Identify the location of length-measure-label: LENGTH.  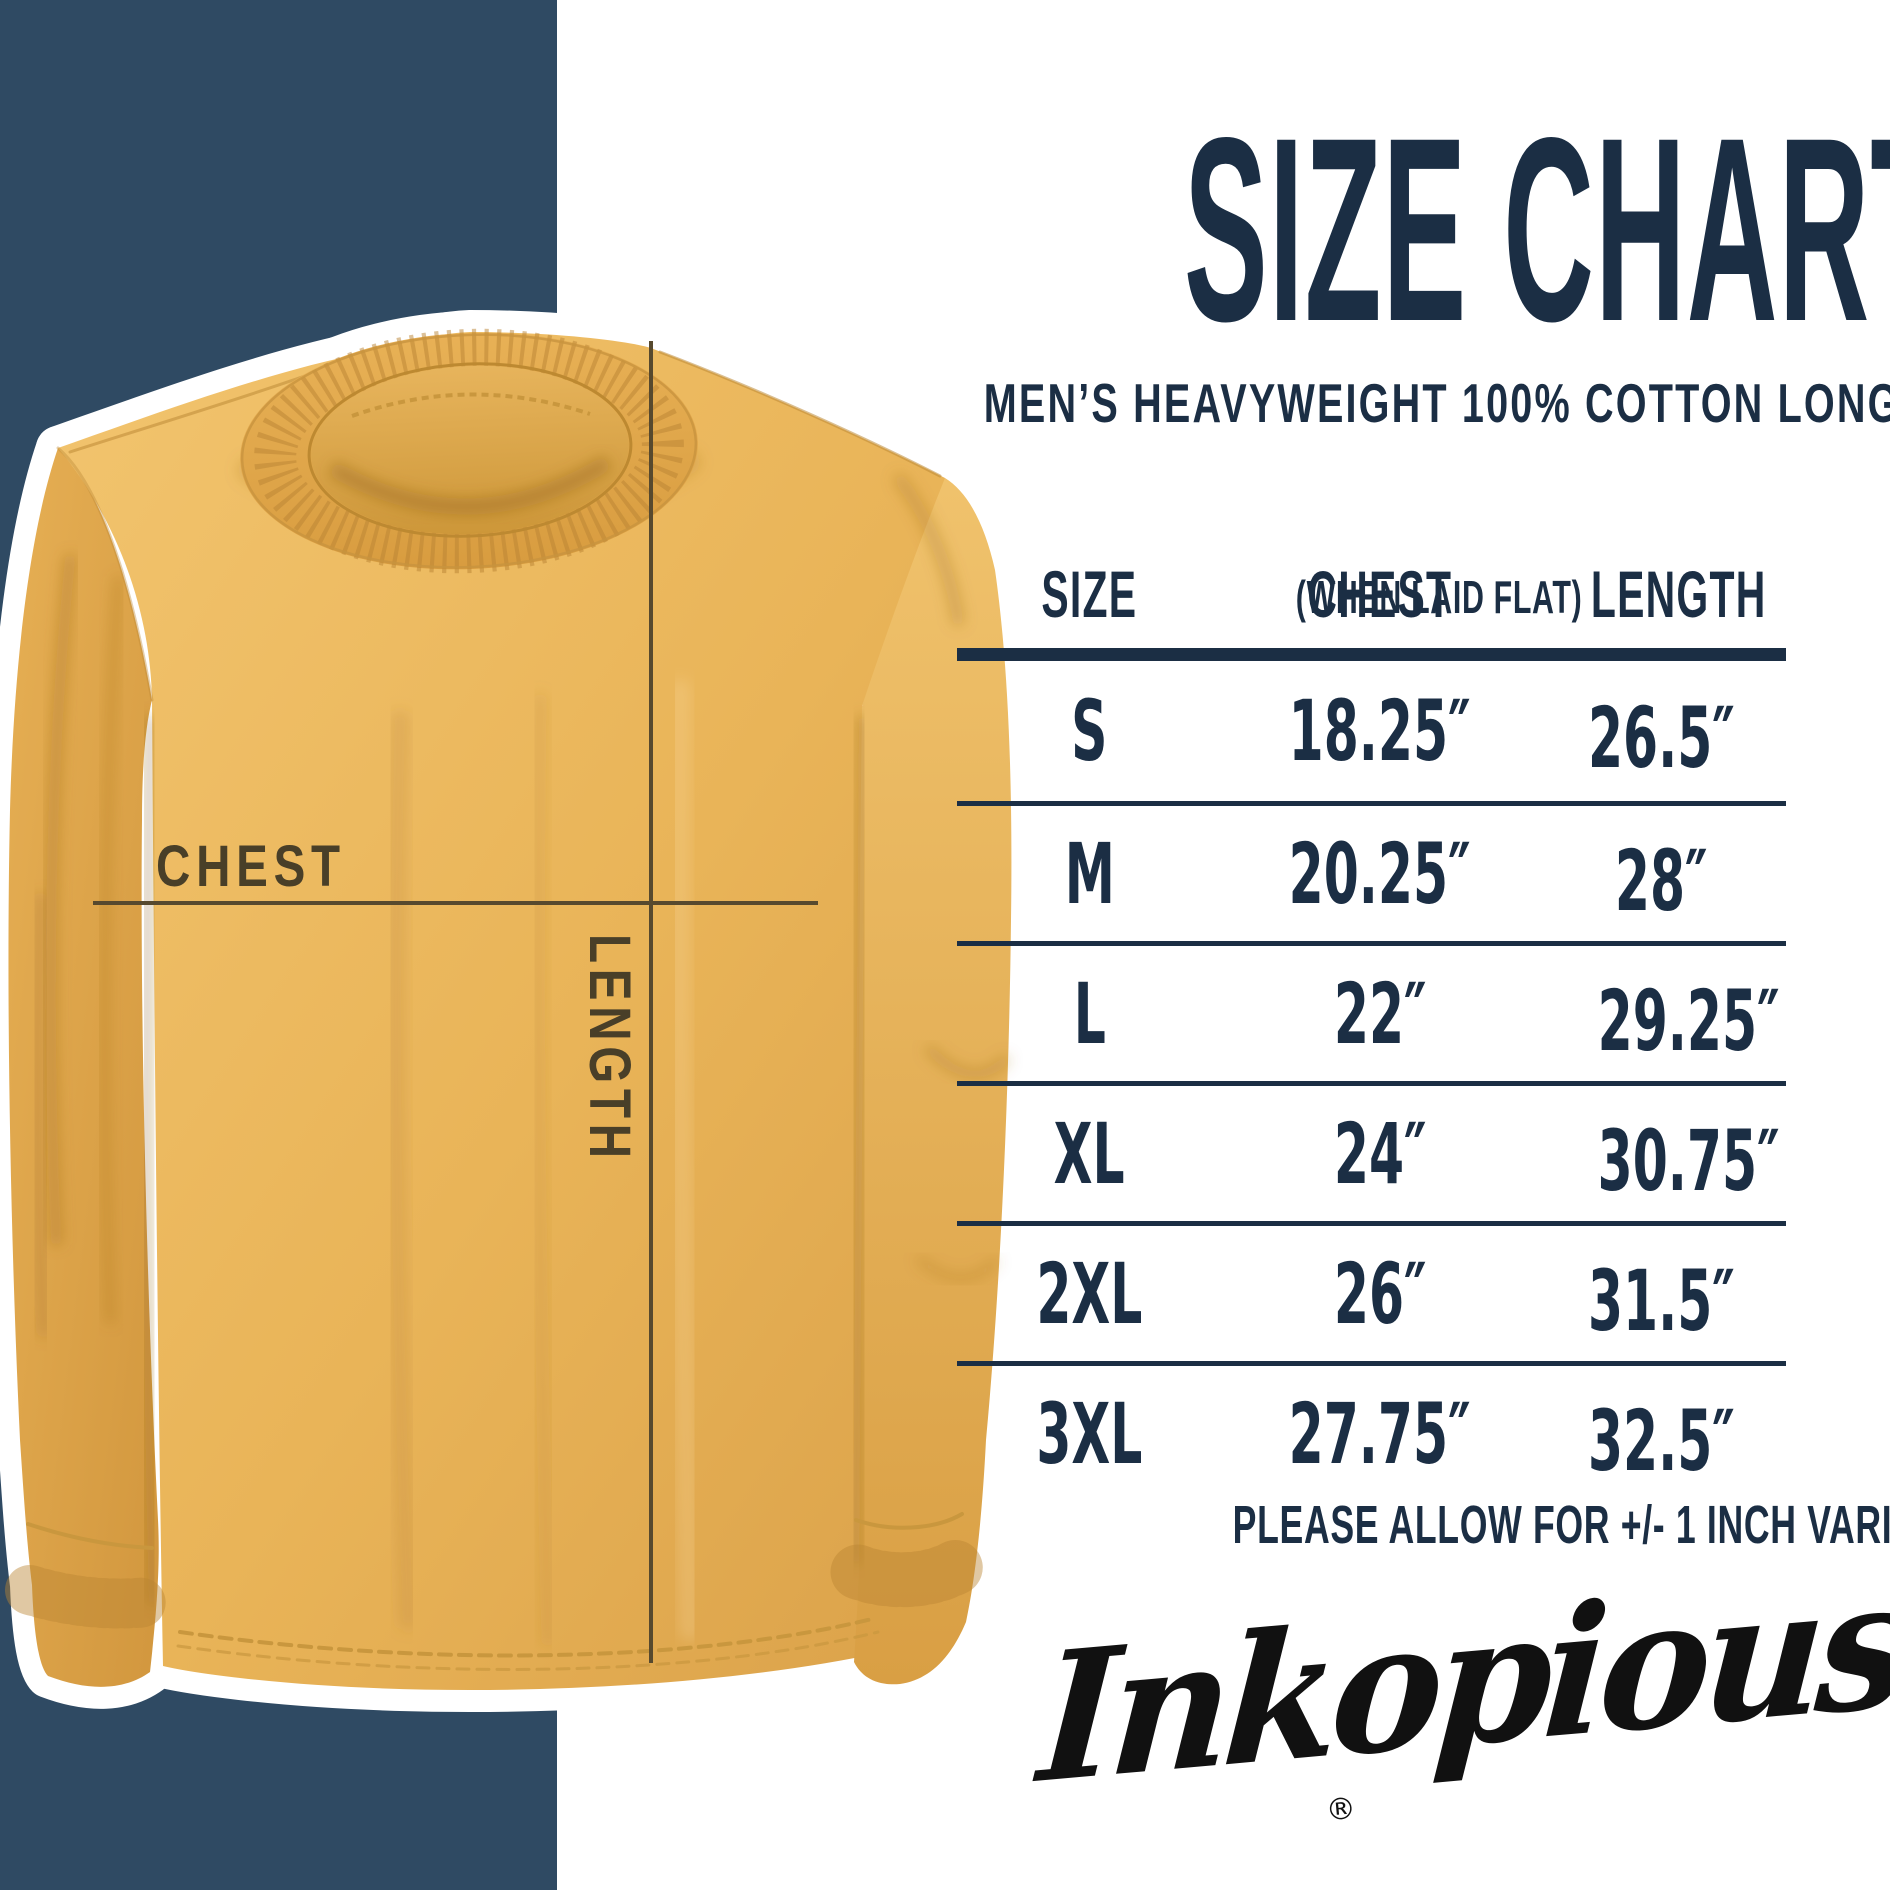
(609, 1049).